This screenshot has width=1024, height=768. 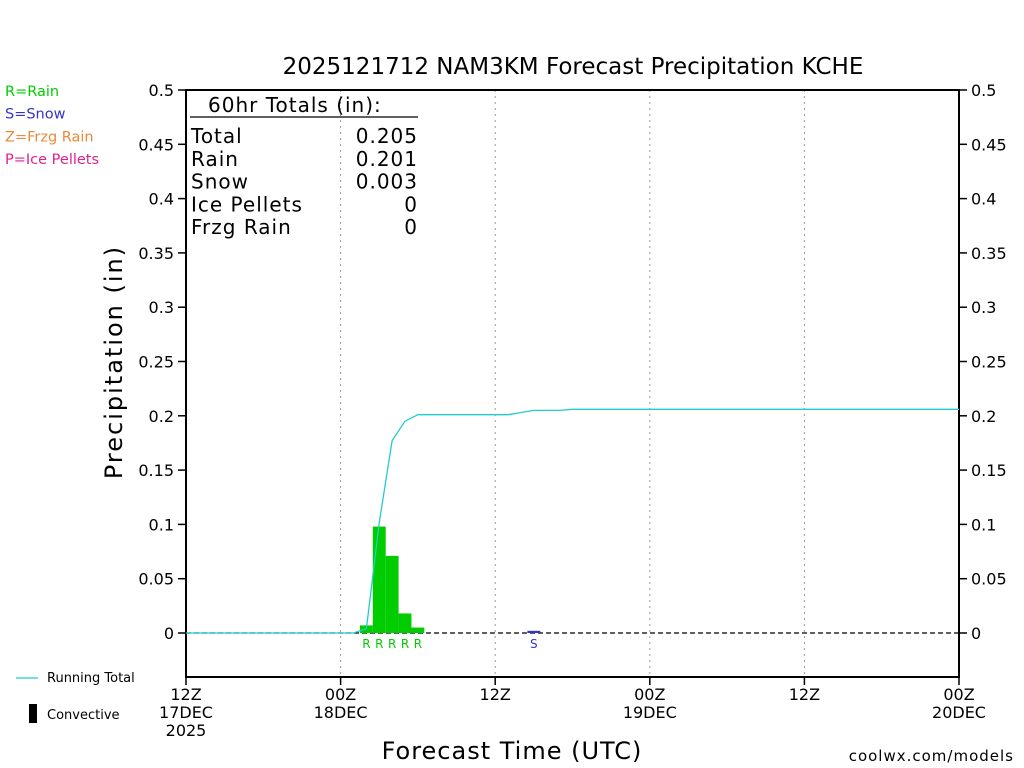 I want to click on legend-entry: Z=Frzg Rain, so click(x=49, y=137).